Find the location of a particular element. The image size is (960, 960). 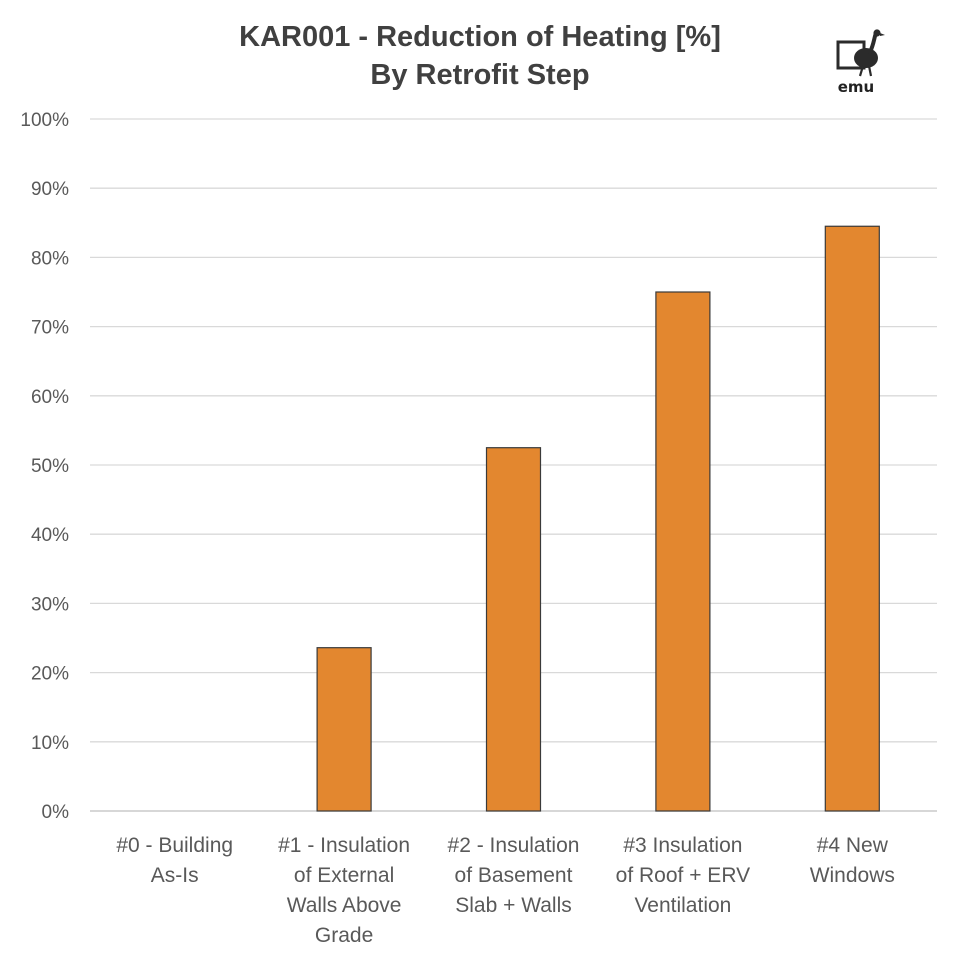

y-tick-label: 100% is located at coordinates (44, 120).